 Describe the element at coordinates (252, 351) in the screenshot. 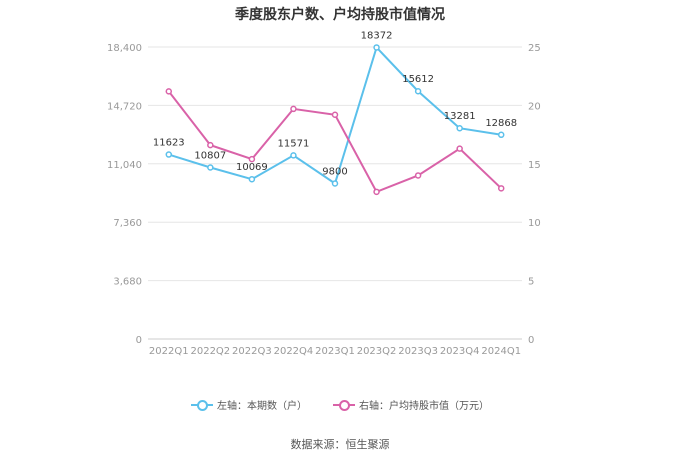

I see `x-axis-tick-label: 2022Q3` at that location.